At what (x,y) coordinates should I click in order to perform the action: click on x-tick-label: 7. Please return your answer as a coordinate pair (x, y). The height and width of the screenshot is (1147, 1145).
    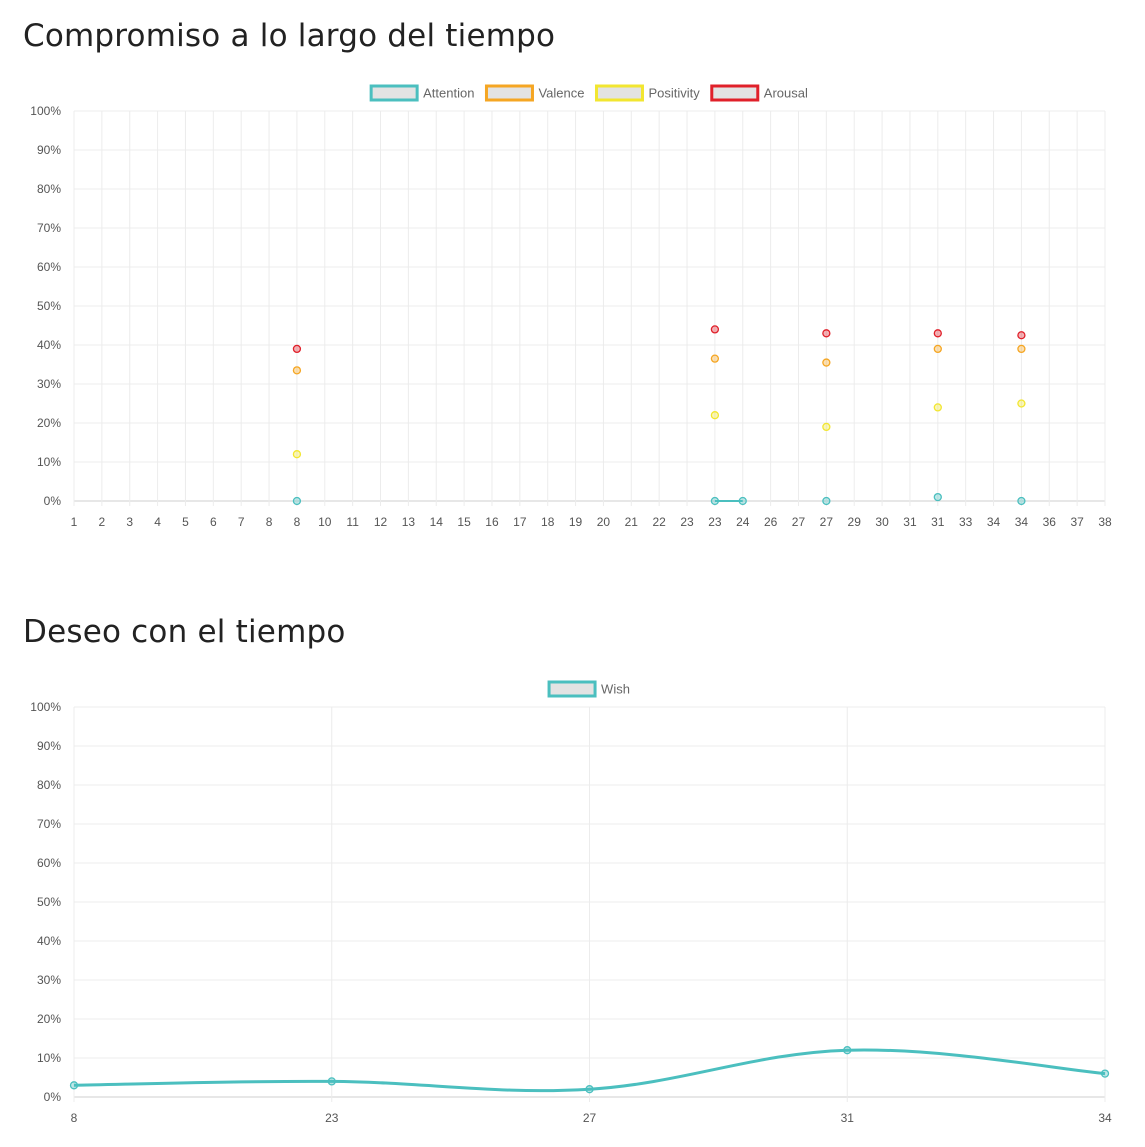
    Looking at the image, I should click on (241, 522).